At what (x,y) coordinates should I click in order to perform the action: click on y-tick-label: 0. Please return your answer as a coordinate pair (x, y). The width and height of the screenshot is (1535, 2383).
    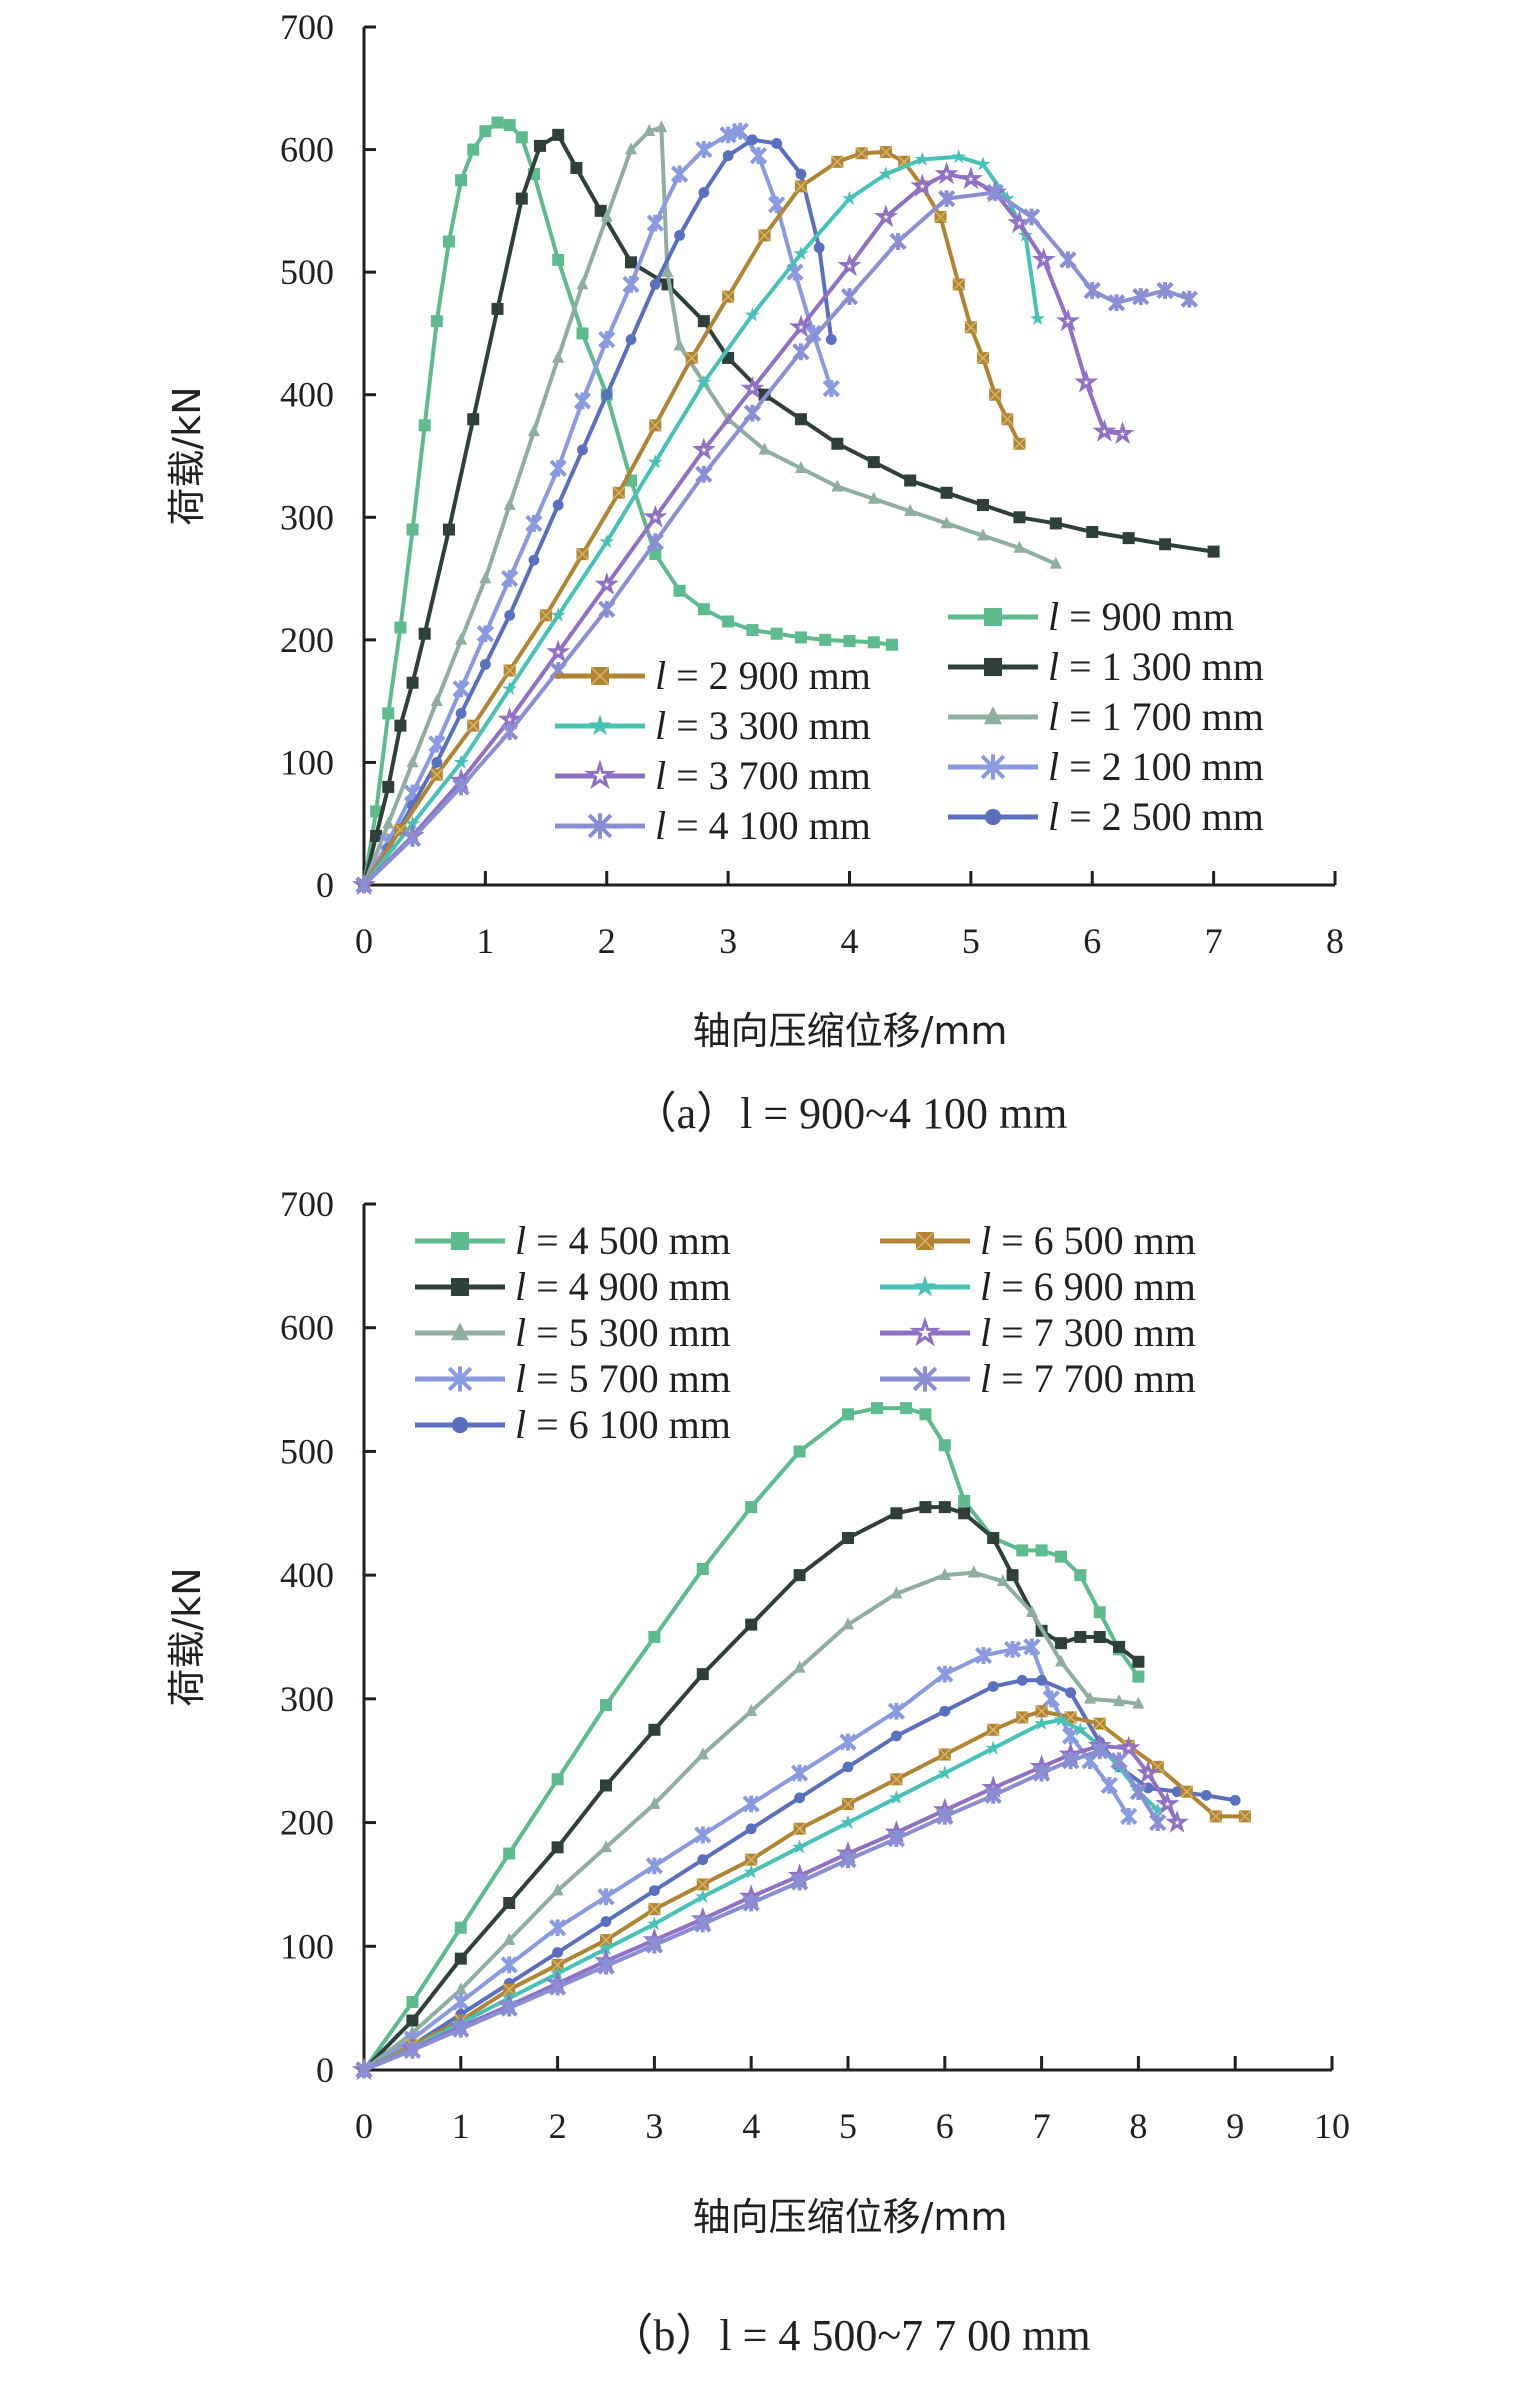
    Looking at the image, I should click on (325, 2070).